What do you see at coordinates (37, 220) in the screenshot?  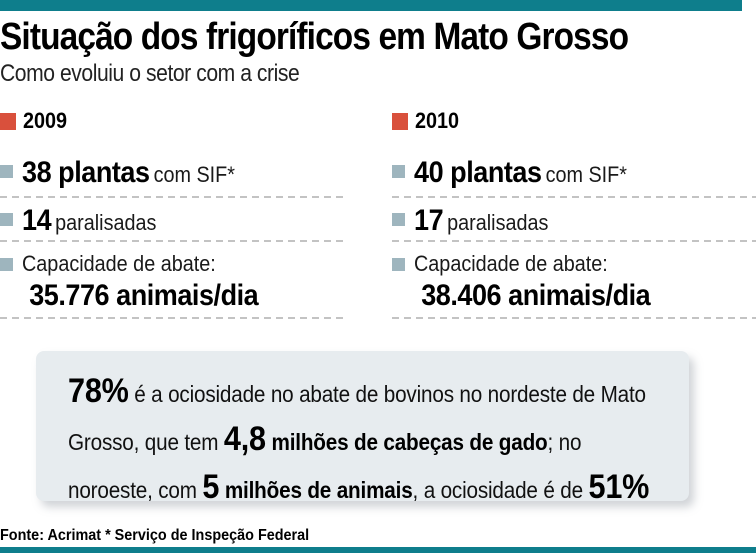 I see `paralyzed-value: 14` at bounding box center [37, 220].